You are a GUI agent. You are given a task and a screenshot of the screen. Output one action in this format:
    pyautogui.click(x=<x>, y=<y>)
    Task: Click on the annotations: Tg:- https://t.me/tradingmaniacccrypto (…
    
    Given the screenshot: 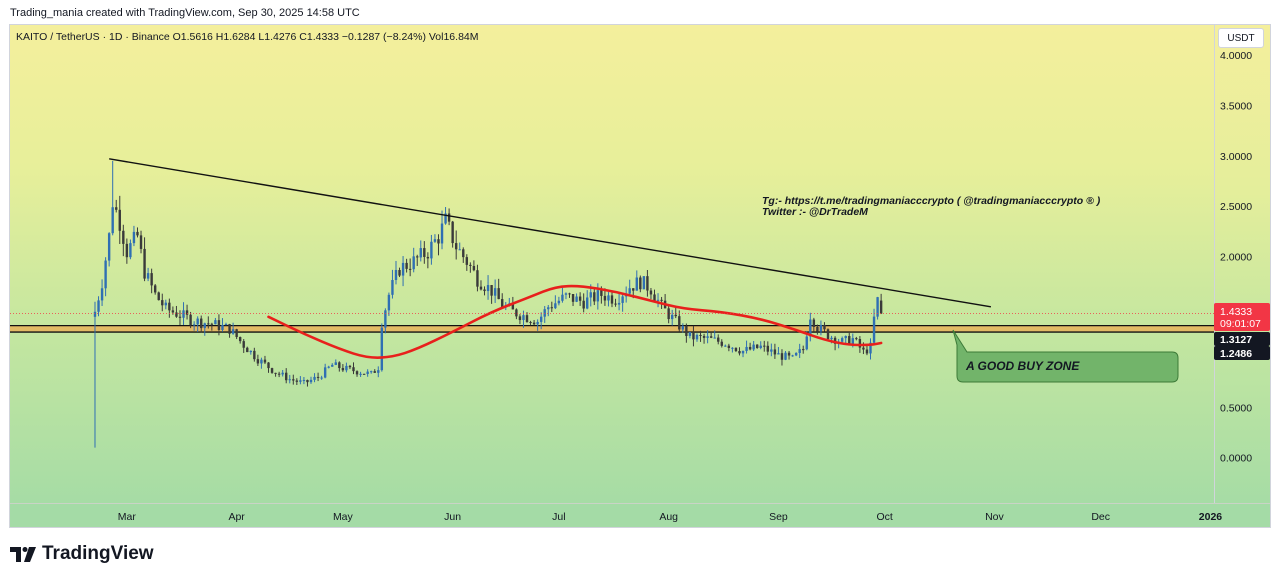 What is the action you would take?
    pyautogui.click(x=970, y=289)
    